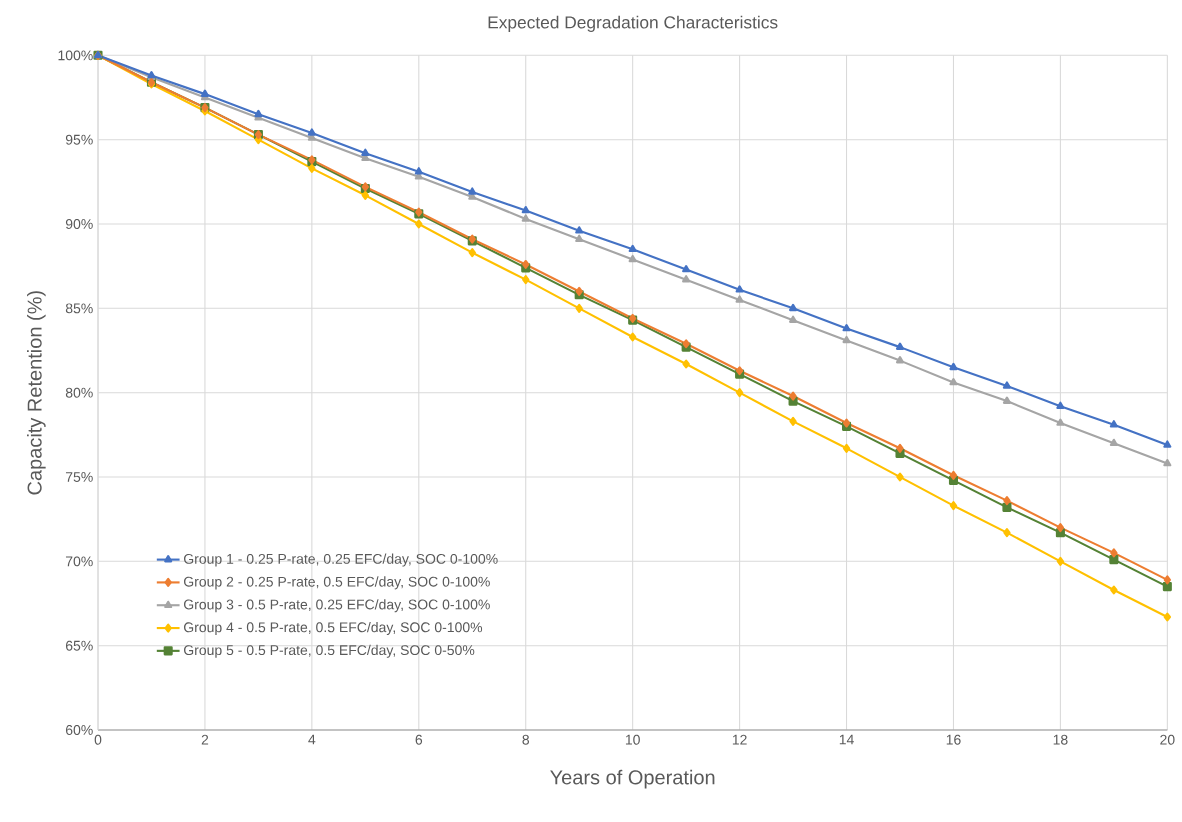  Describe the element at coordinates (1167, 739) in the screenshot. I see `x-tick-label: 20` at that location.